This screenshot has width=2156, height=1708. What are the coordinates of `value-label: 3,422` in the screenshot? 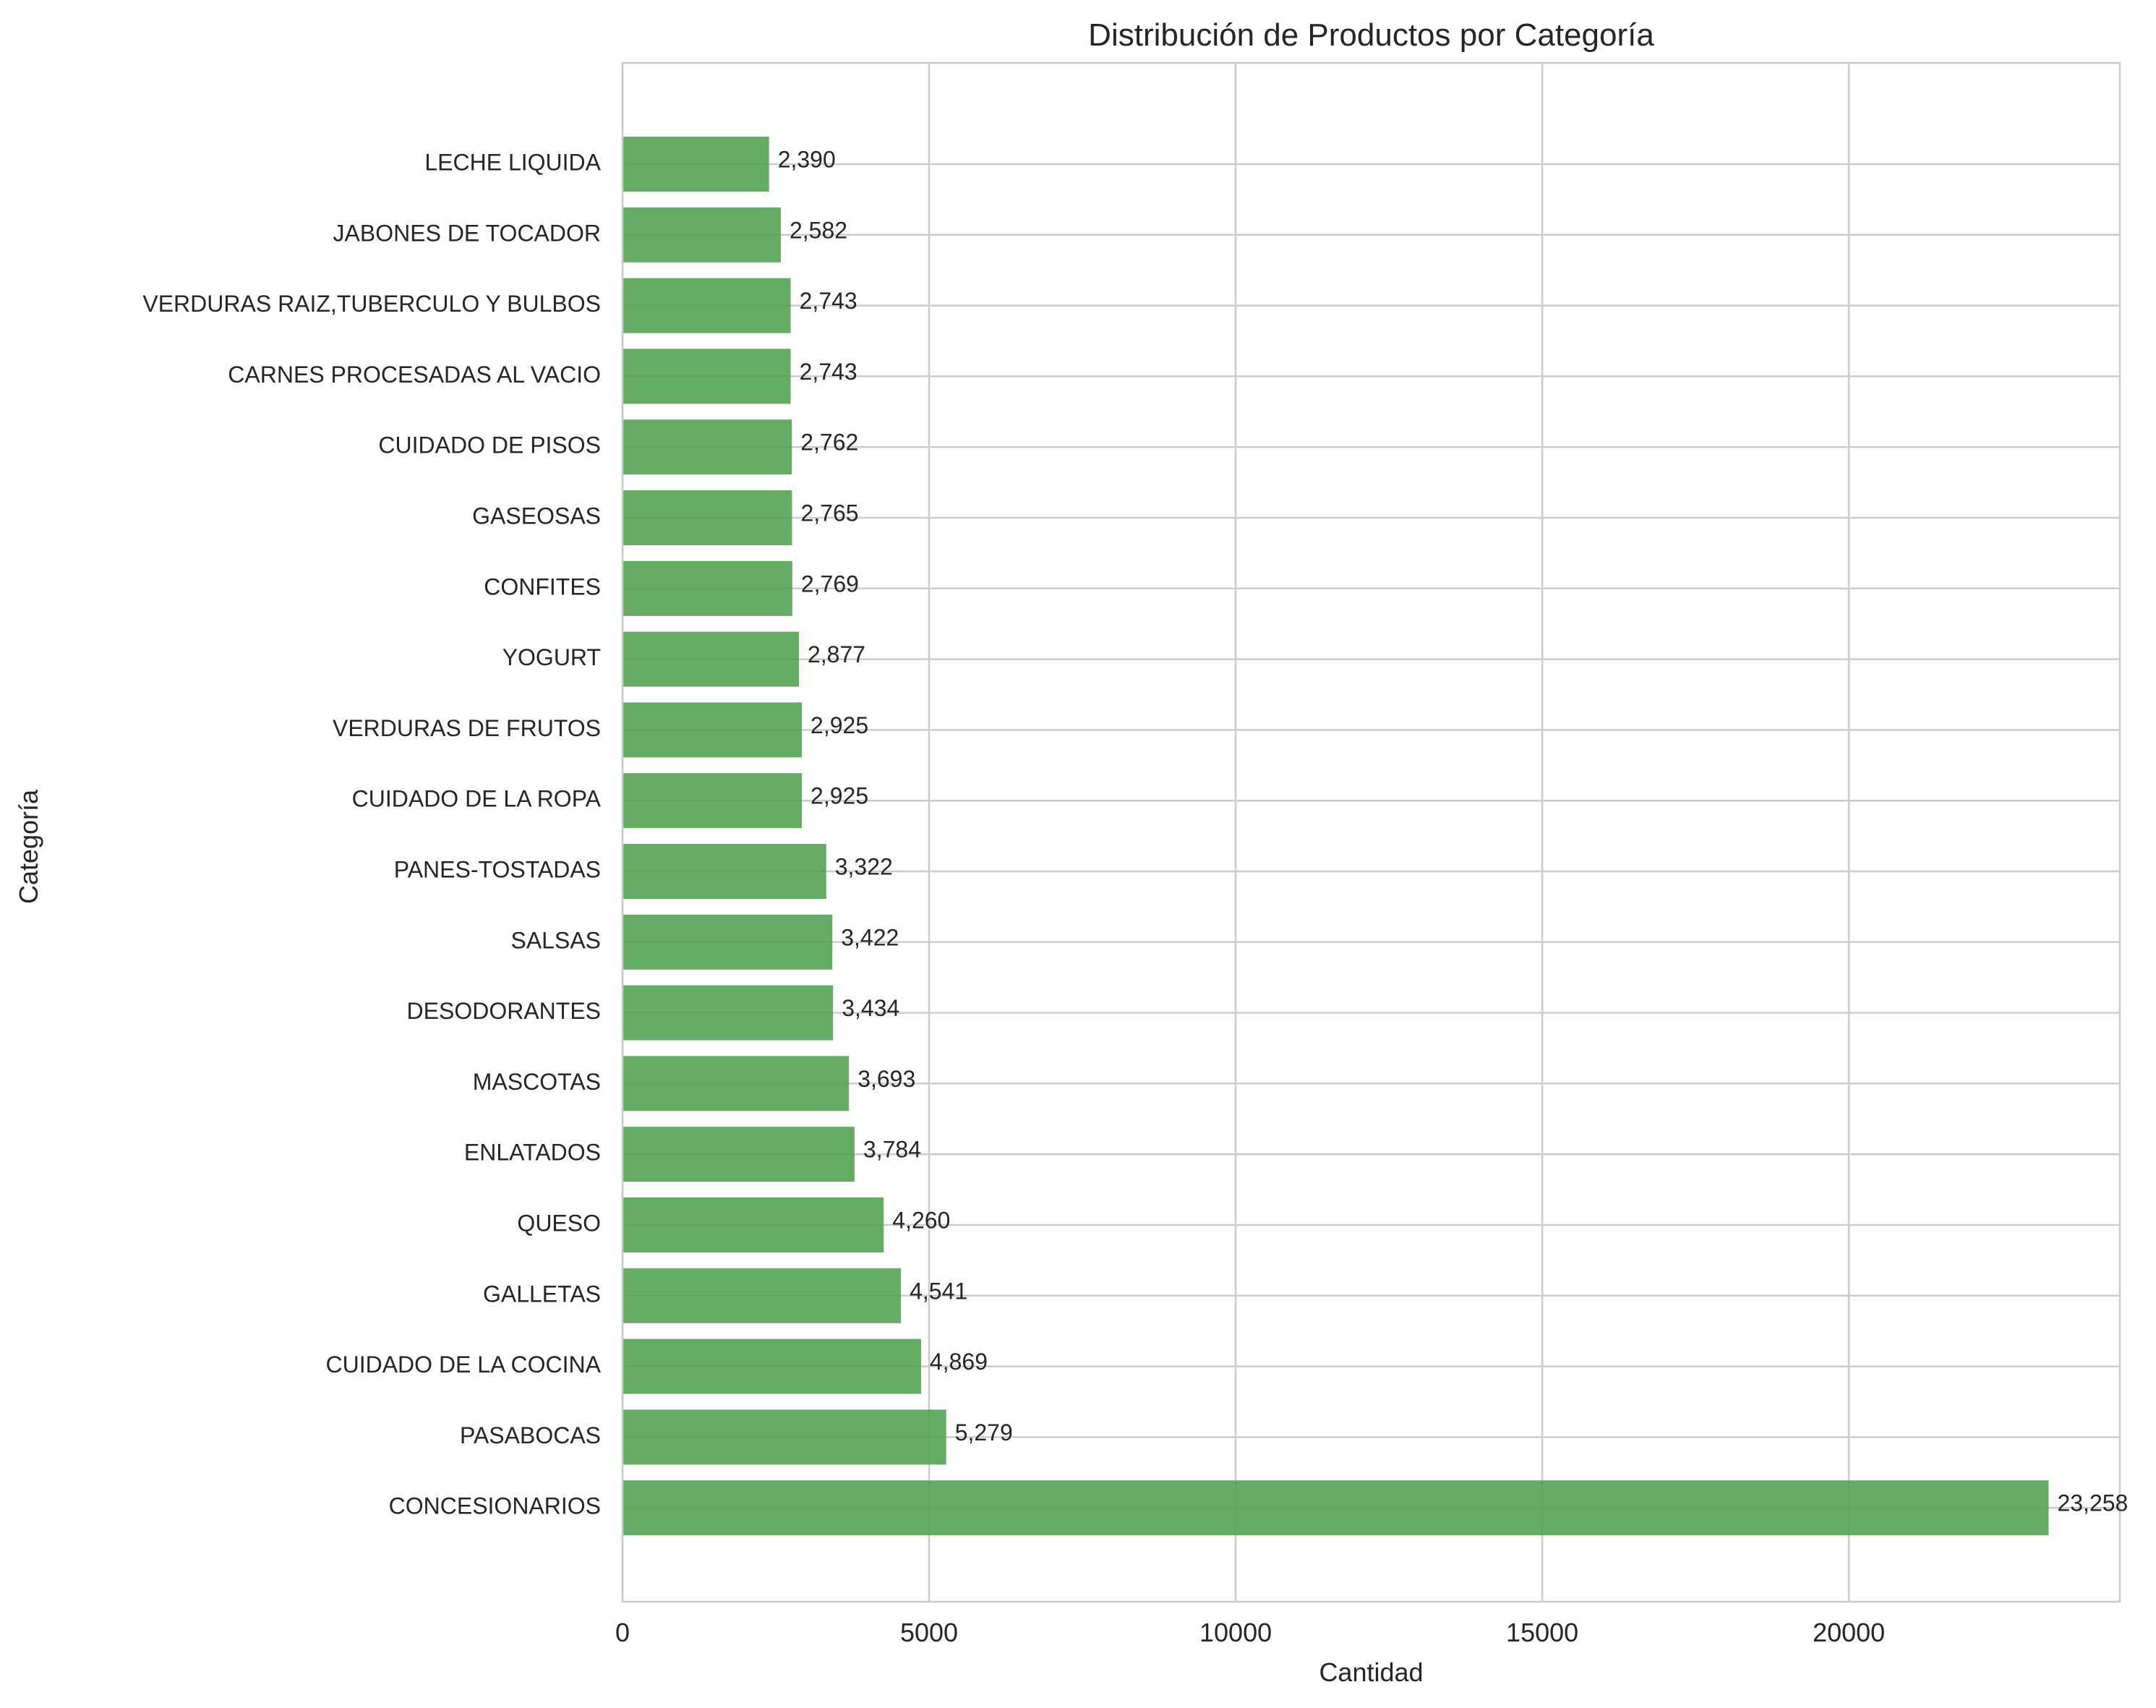 It's located at (870, 937).